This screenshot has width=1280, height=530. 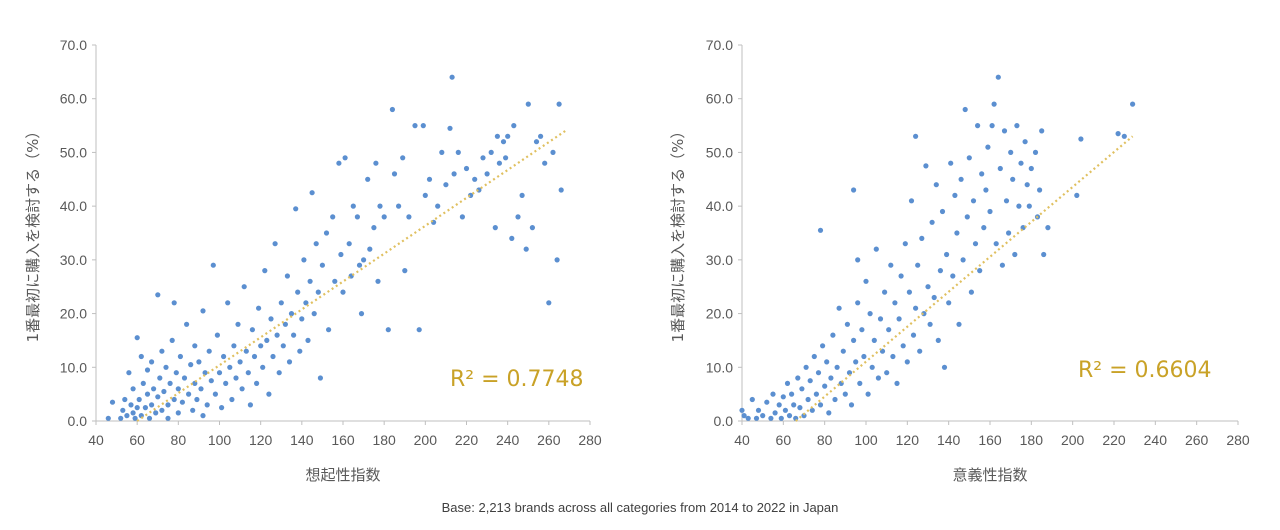 I want to click on x-tick-label: 160, so click(x=343, y=440).